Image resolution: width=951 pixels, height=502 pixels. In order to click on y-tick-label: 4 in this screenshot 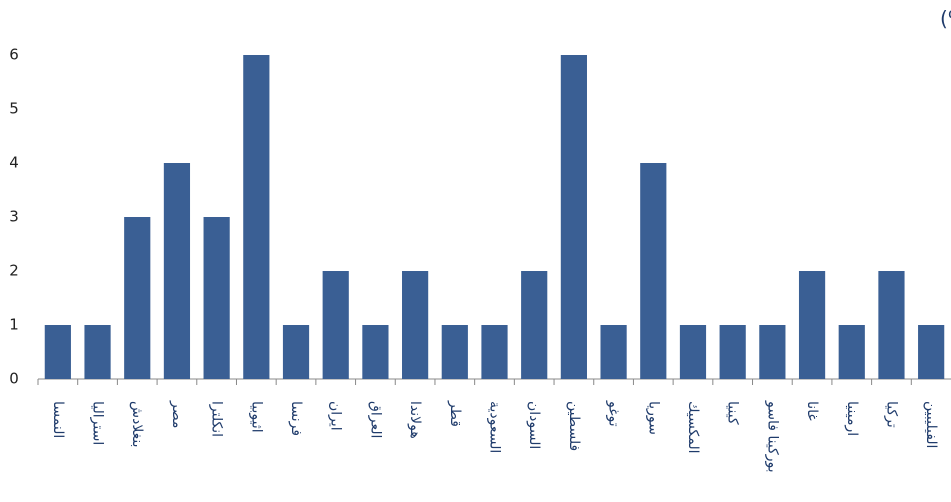, I will do `click(14, 163)`.